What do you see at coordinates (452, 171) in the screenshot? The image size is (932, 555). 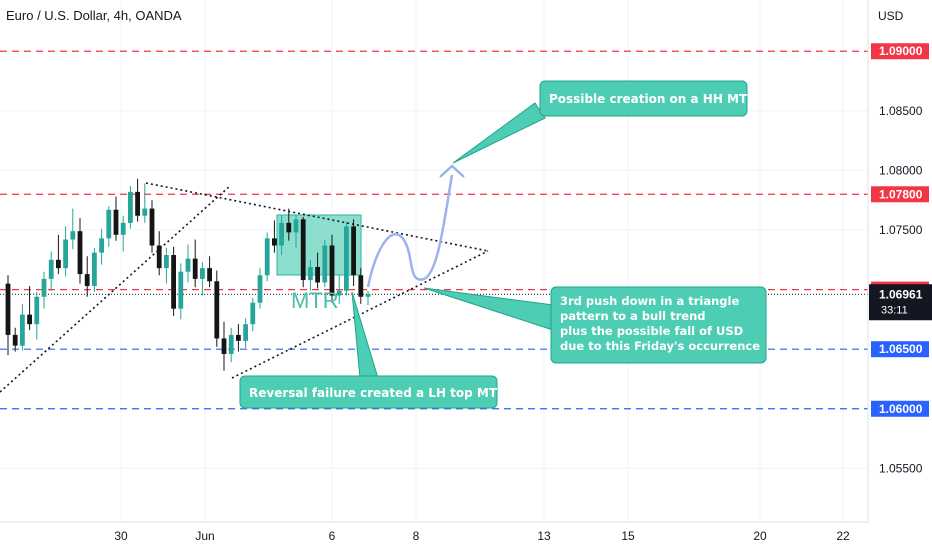 I see `projection-arrowhead` at bounding box center [452, 171].